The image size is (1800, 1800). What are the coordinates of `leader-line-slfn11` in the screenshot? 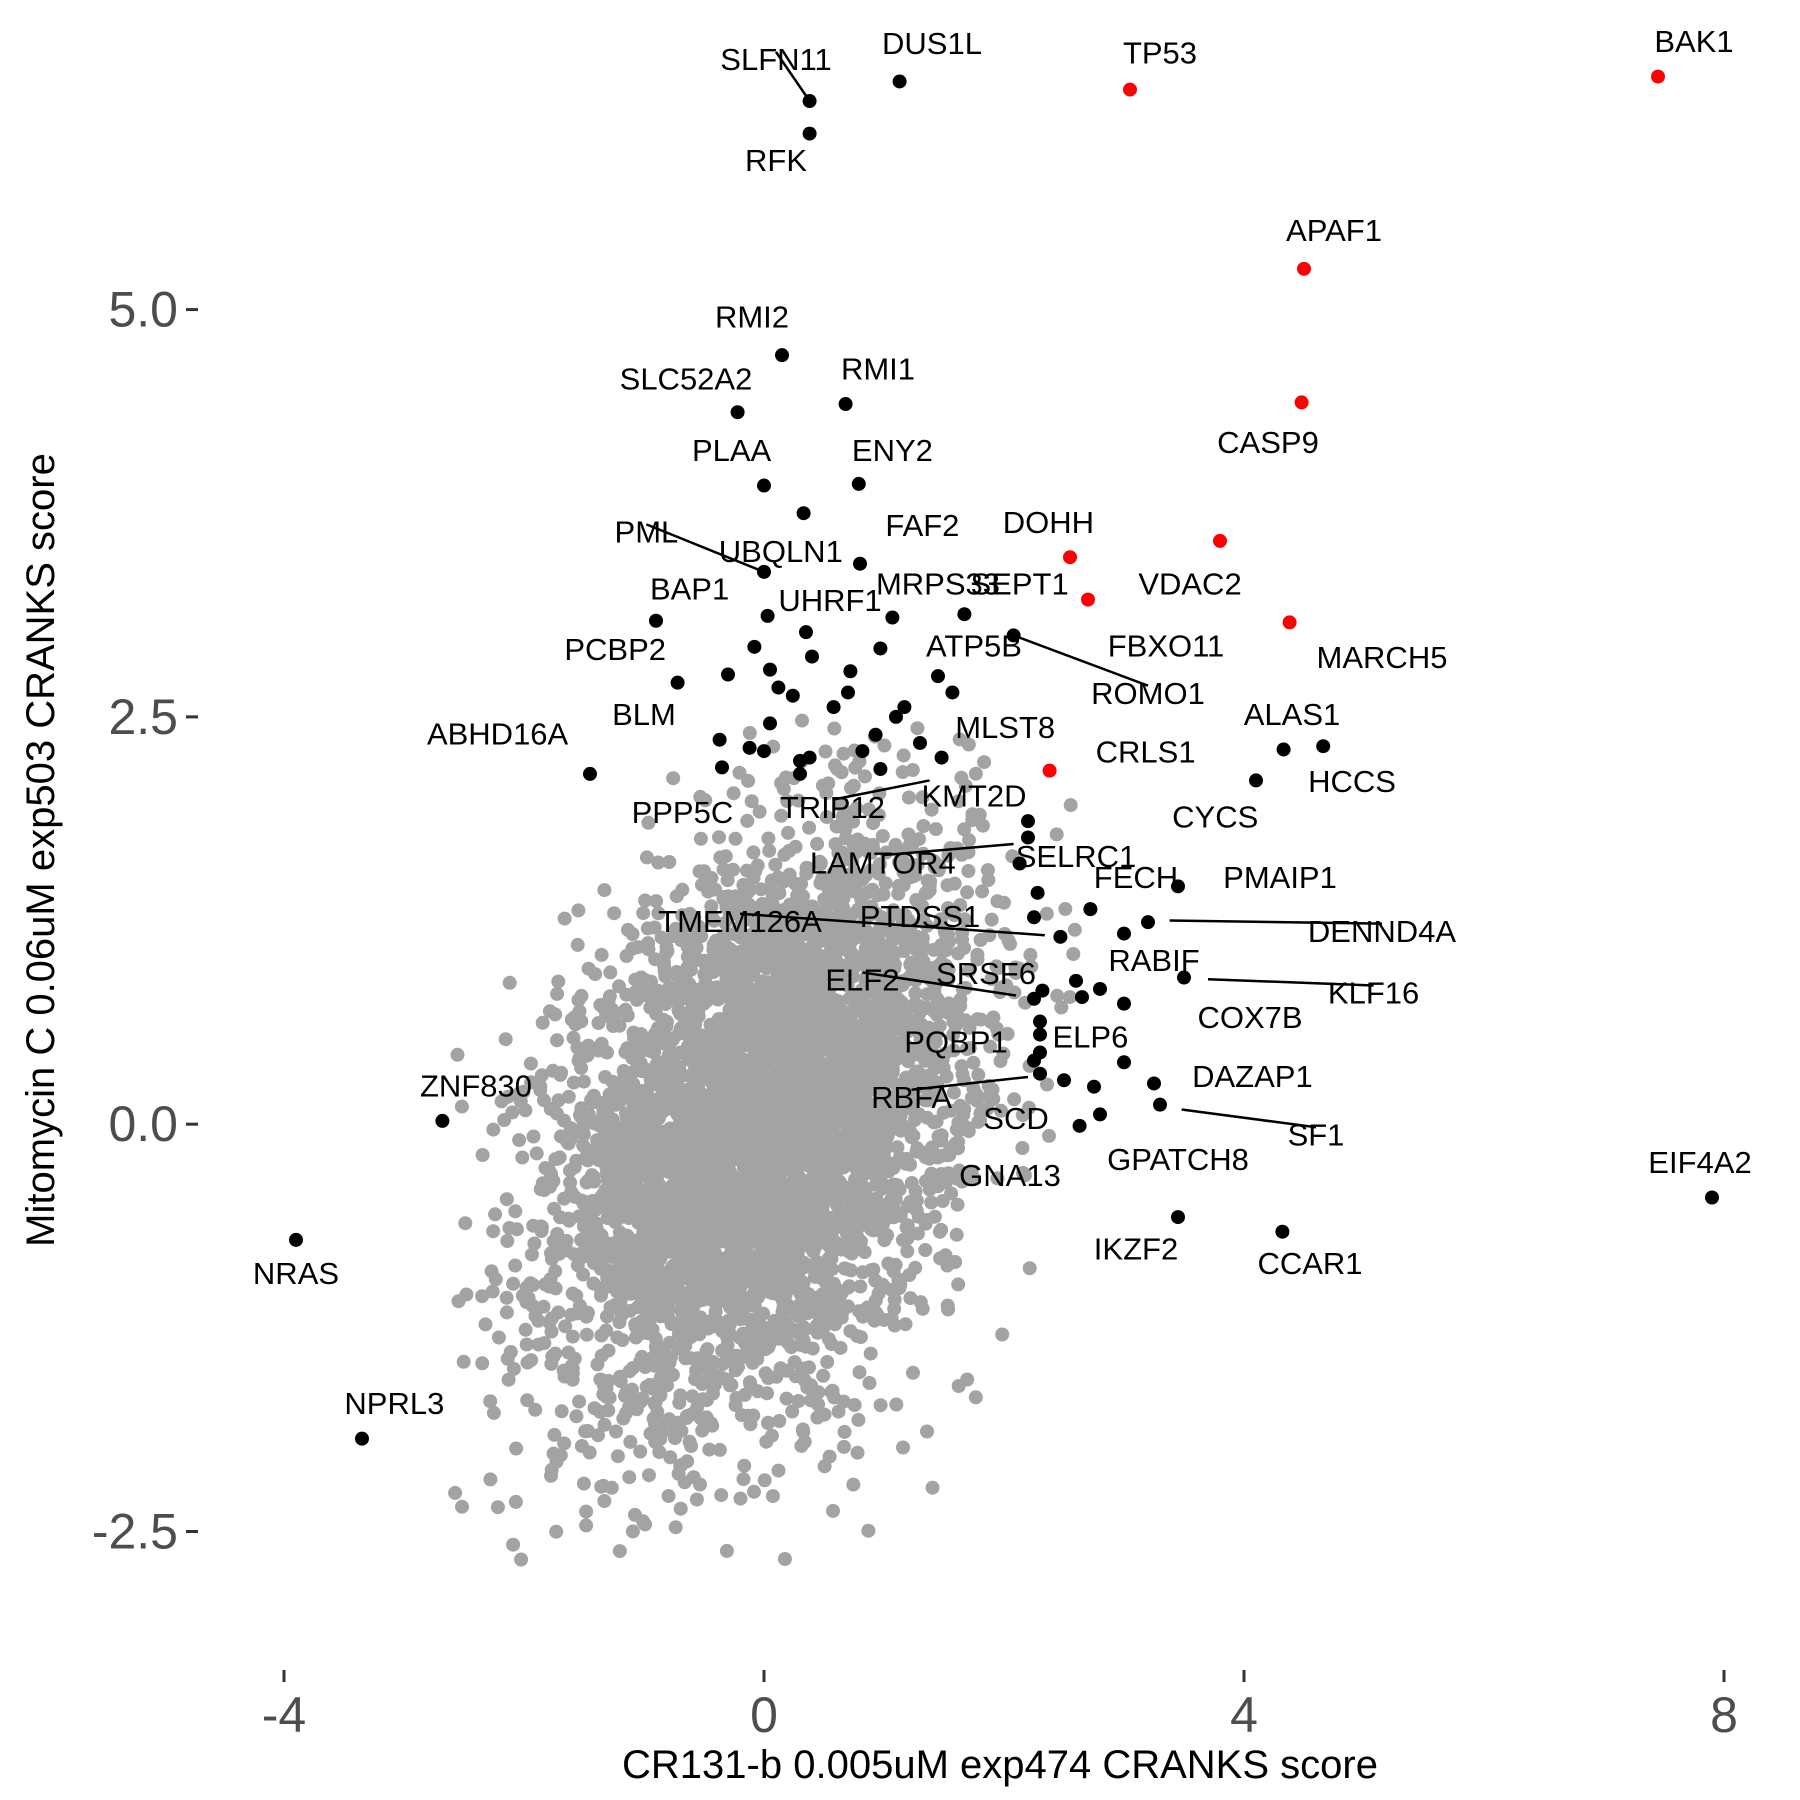 It's located at (792, 76).